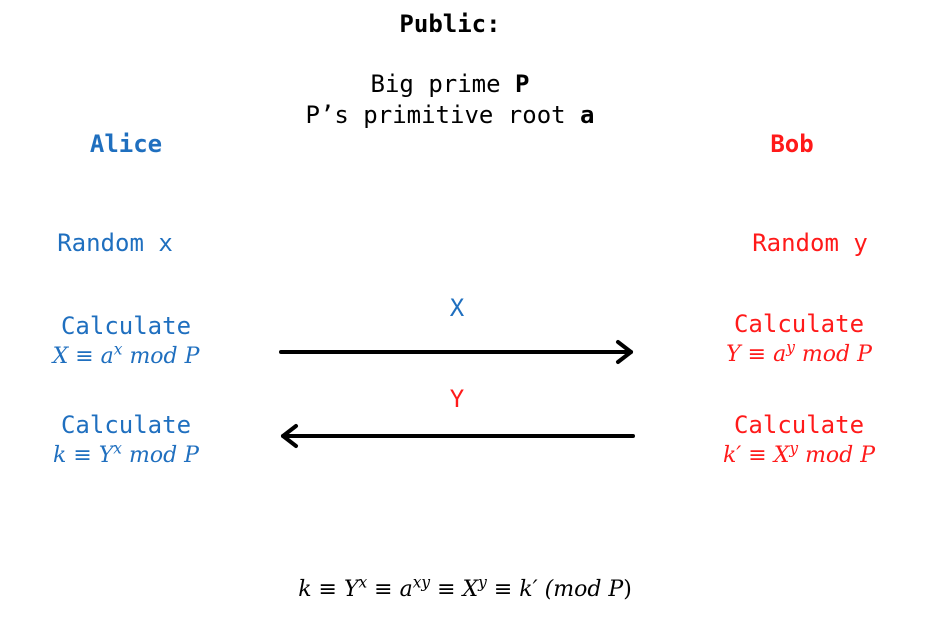  I want to click on conclusion-part-5: mod P, so click(588, 589).